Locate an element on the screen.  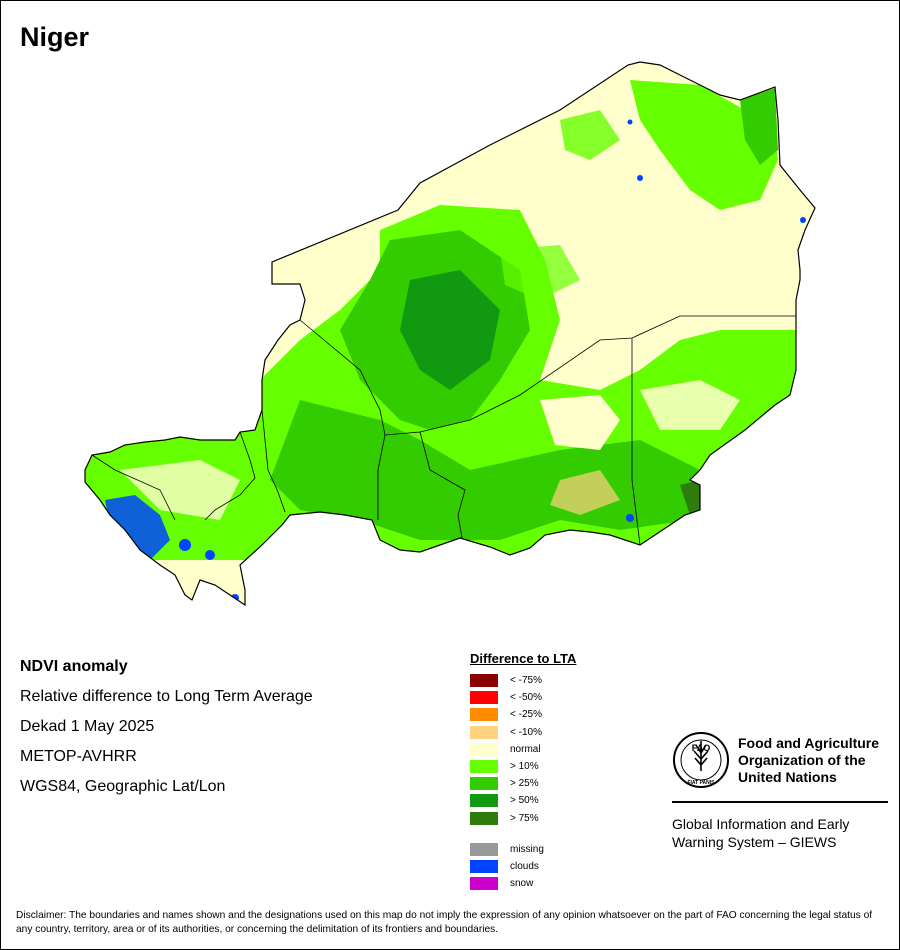
product-period: Dekad 1 May 2025 is located at coordinates (87, 726).